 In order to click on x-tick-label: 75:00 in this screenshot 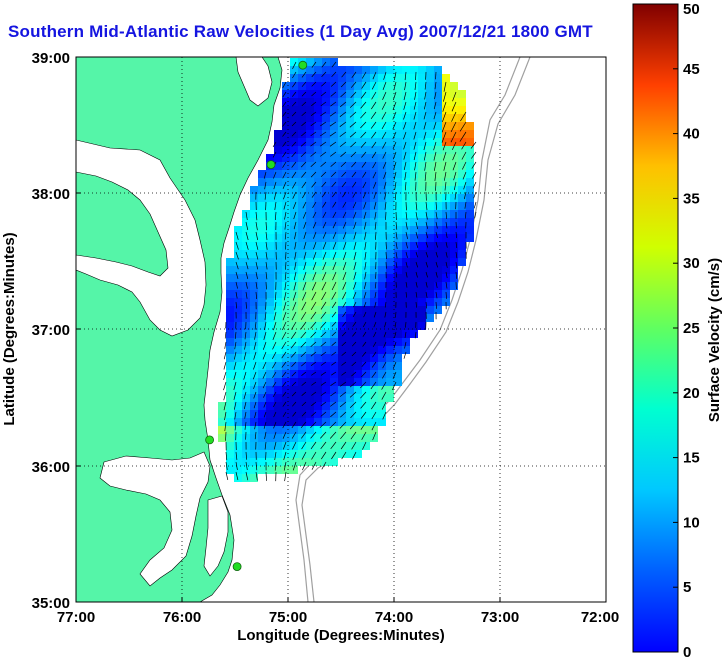, I will do `click(288, 617)`.